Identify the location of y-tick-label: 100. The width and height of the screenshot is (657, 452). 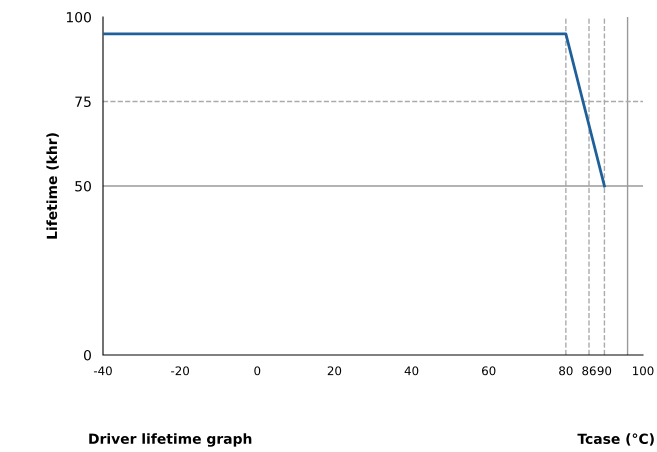
(78, 17).